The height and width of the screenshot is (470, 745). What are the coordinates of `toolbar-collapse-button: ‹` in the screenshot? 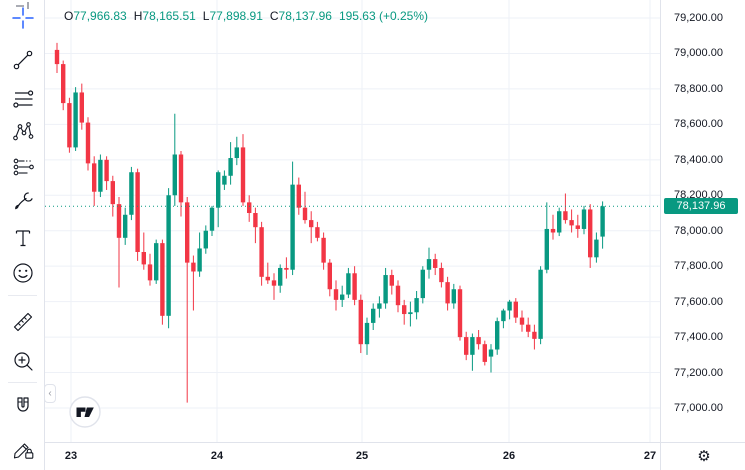 It's located at (50, 393).